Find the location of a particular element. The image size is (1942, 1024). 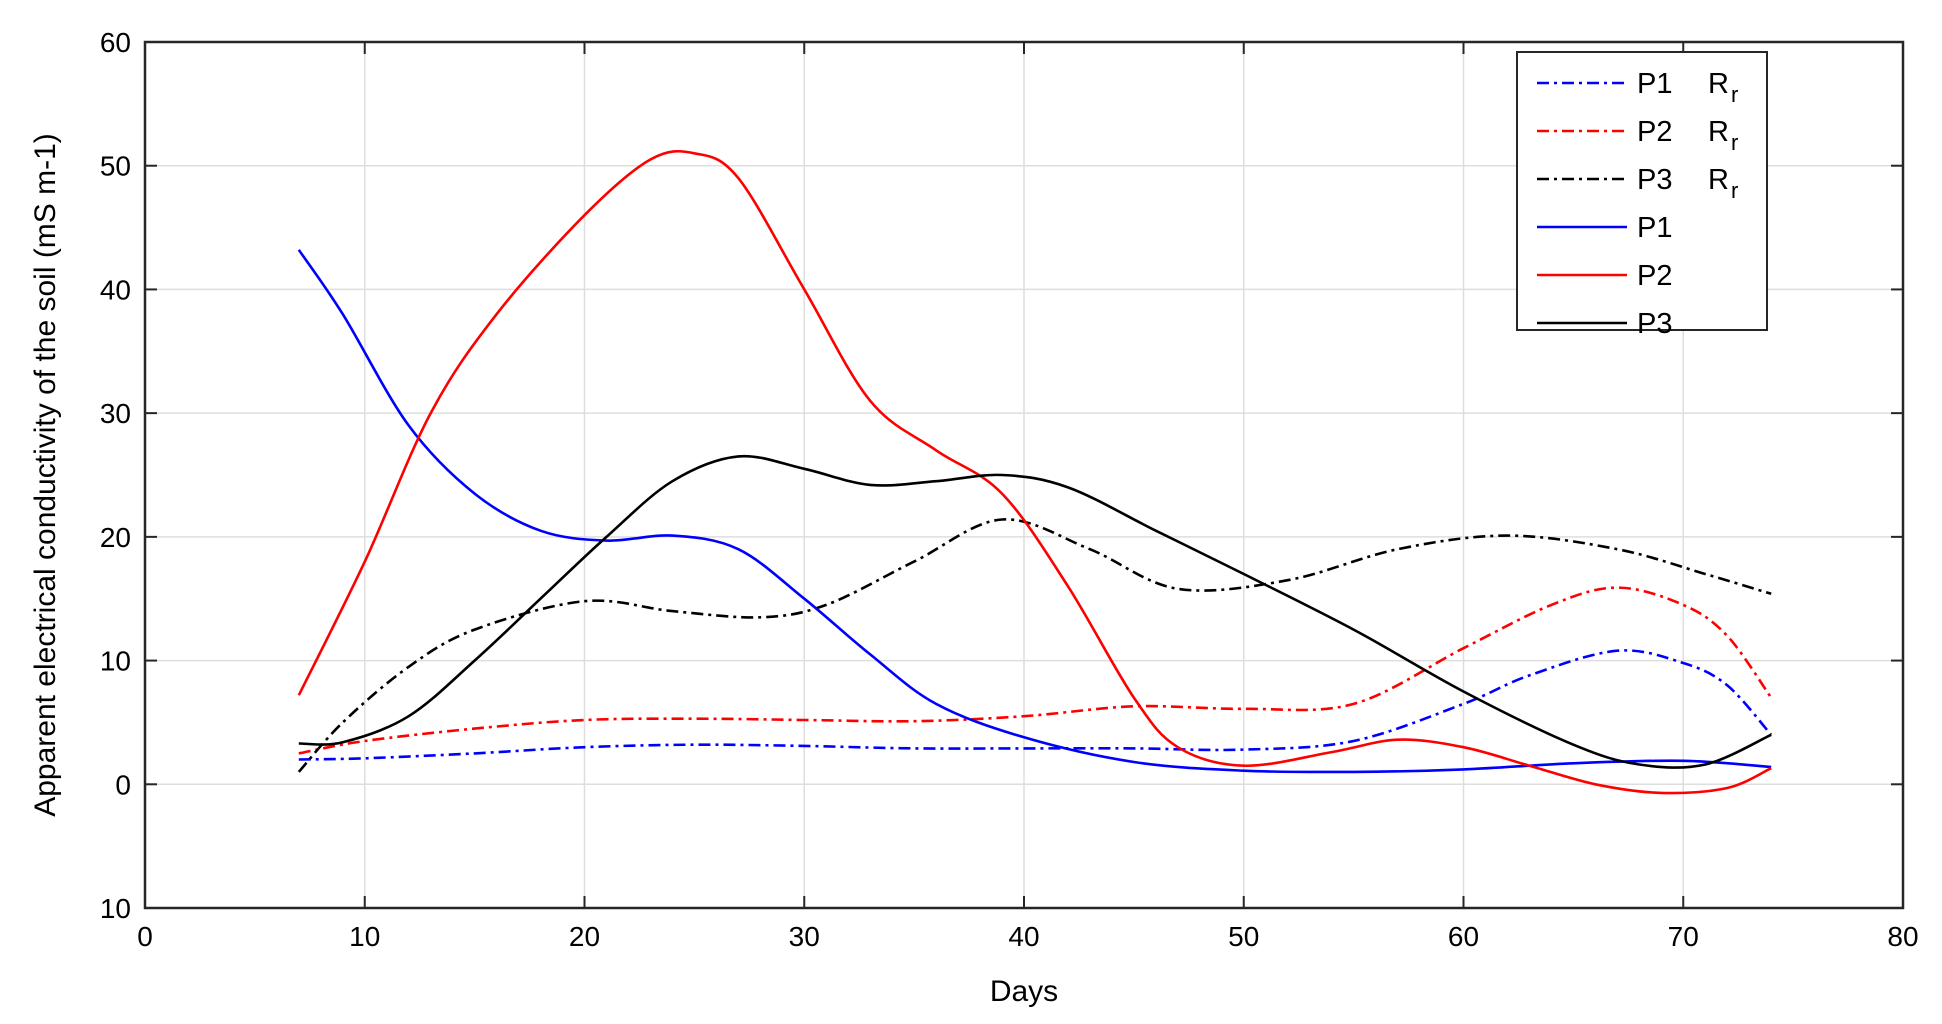

y-tick-label: 50 is located at coordinates (115, 166).